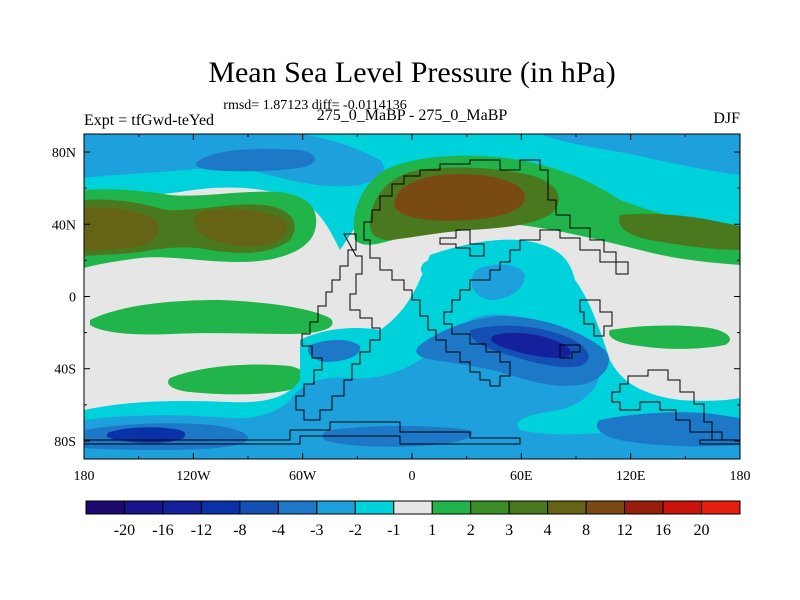 This screenshot has width=800, height=600. What do you see at coordinates (411, 72) in the screenshot?
I see `chart-title: Mean Sea Level Pressure (in hPa)` at bounding box center [411, 72].